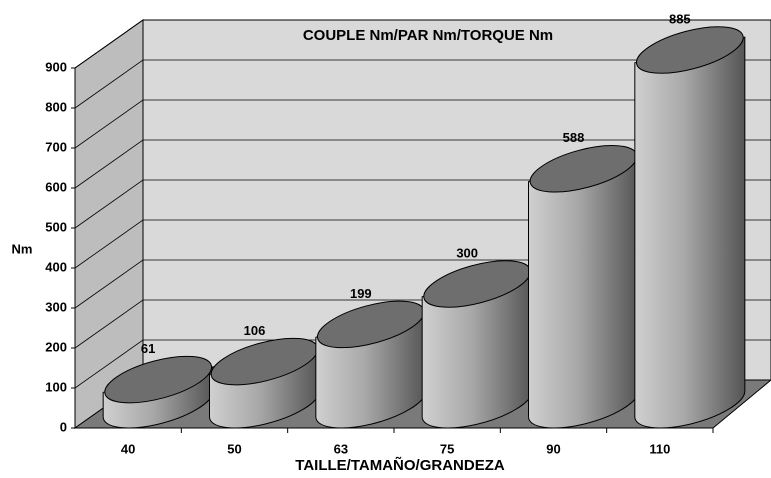 This screenshot has height=478, width=771. What do you see at coordinates (56, 146) in the screenshot?
I see `y-tick-label: 700` at bounding box center [56, 146].